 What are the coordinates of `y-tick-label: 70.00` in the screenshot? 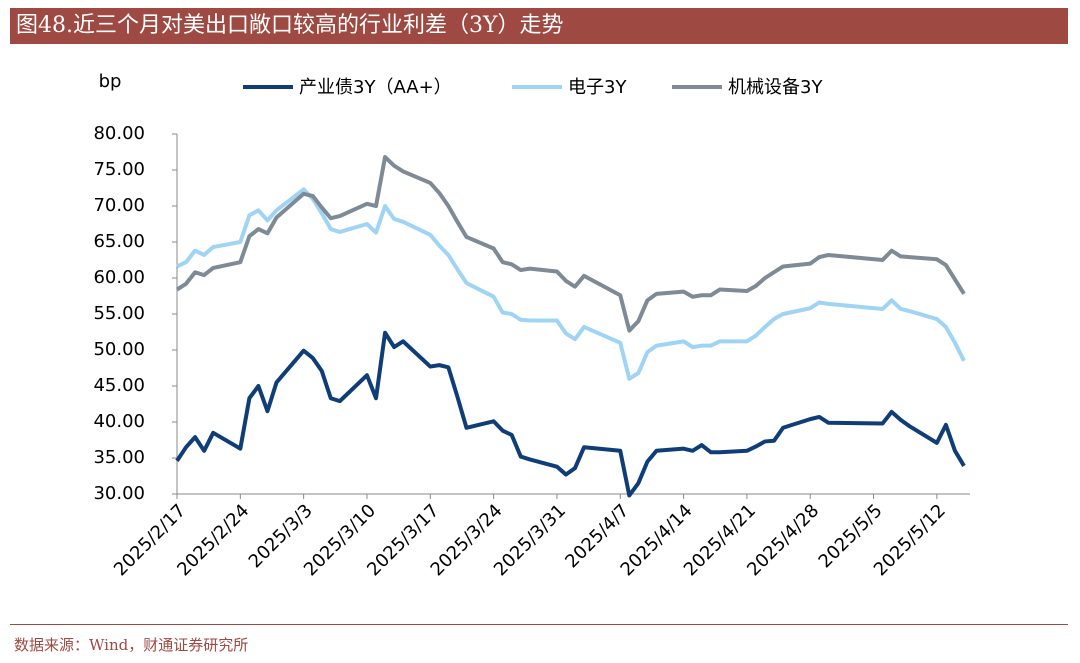 It's located at (119, 205).